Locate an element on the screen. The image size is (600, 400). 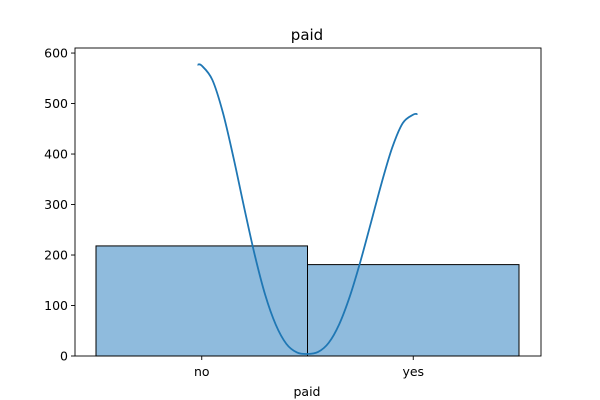
y-tick-label: 100 is located at coordinates (56, 305).